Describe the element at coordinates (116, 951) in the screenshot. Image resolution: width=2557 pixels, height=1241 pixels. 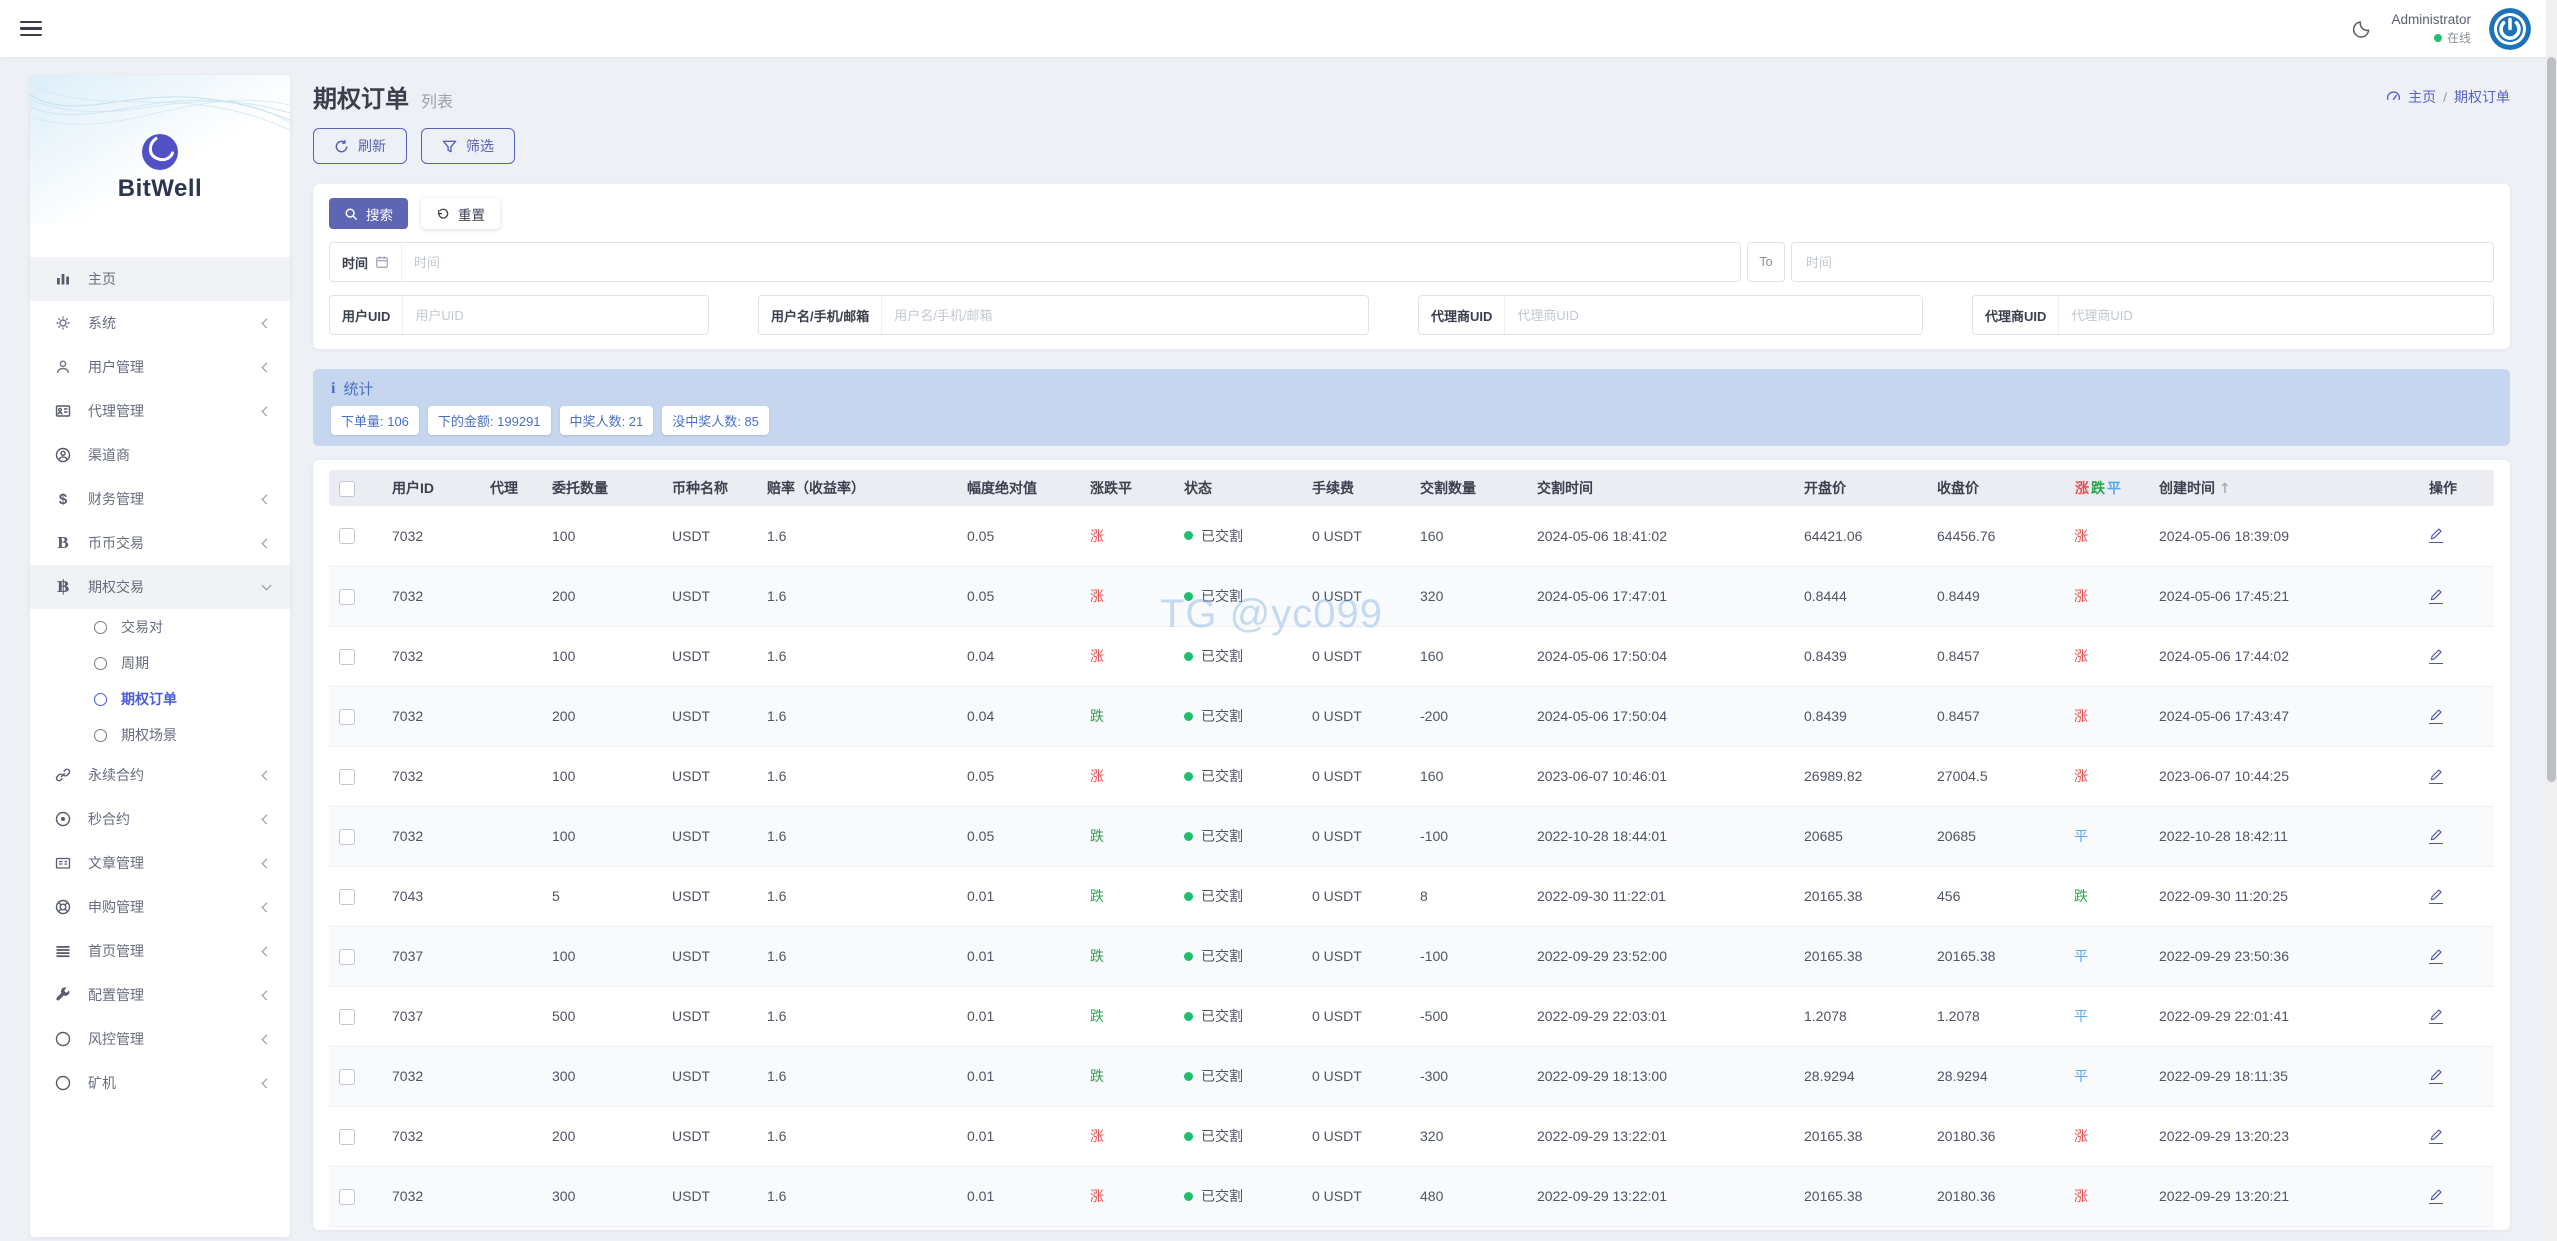
I see `sidebar-item-label: 首页管理` at that location.